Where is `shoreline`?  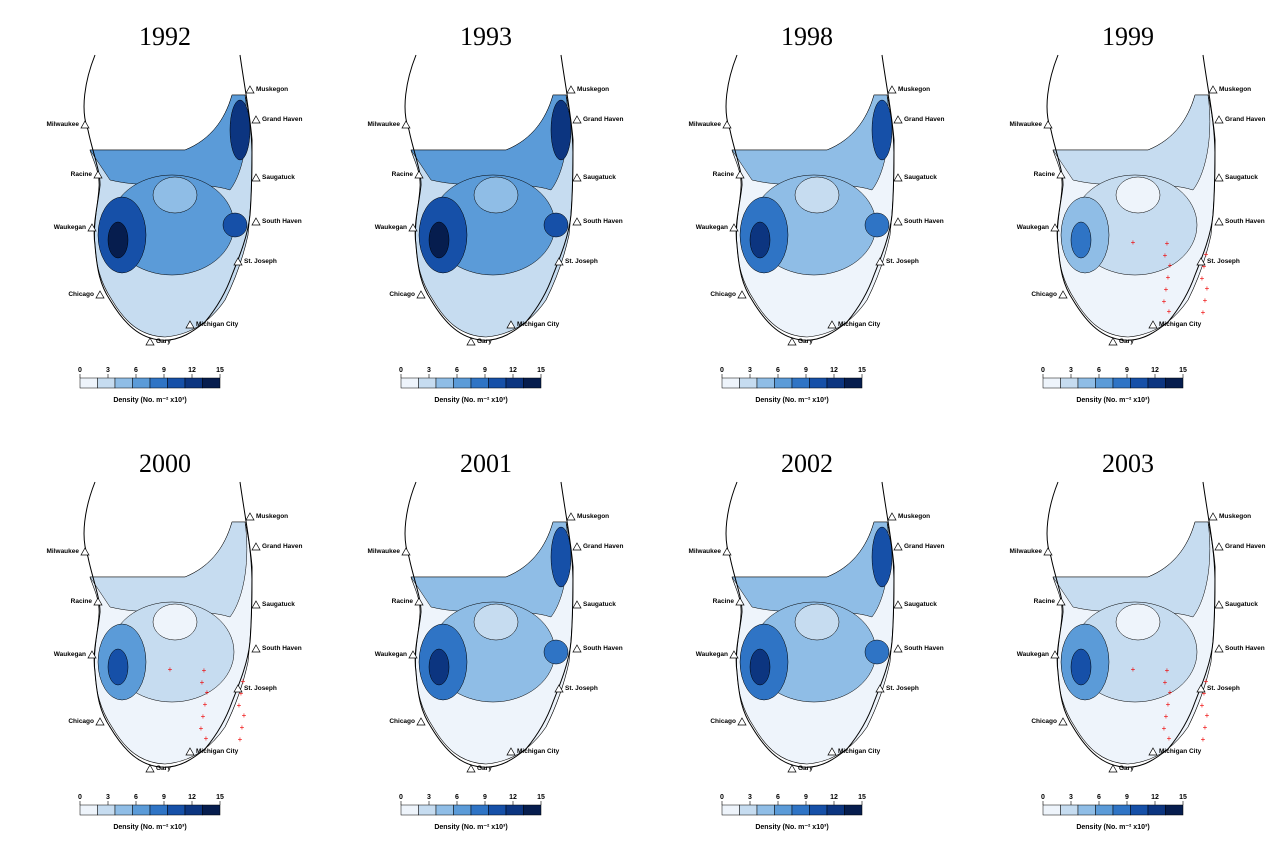 shoreline is located at coordinates (489, 624).